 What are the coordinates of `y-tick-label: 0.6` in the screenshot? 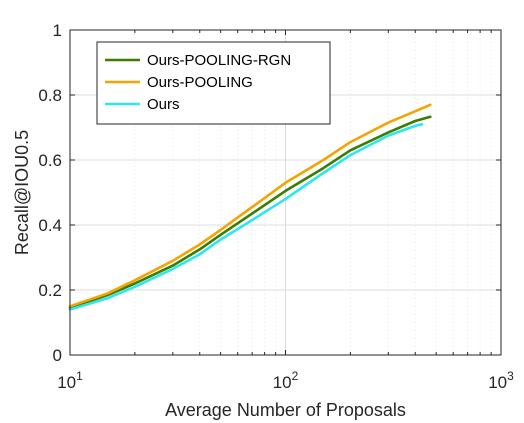 It's located at (50, 160).